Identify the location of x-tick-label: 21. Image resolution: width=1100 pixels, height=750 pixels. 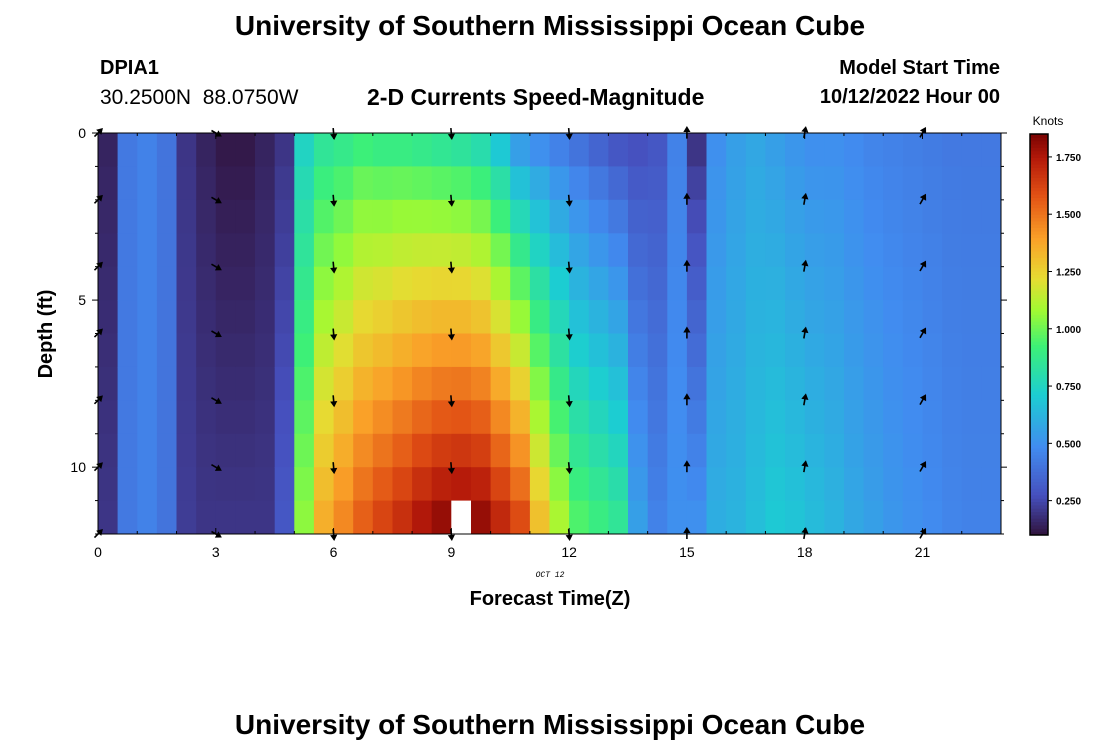
(923, 552).